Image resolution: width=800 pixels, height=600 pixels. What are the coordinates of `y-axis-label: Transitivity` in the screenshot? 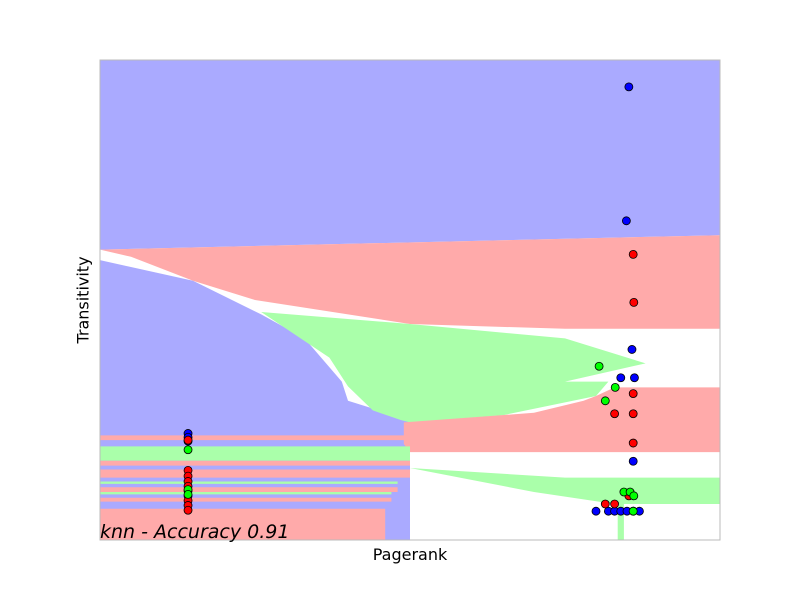 It's located at (83, 300).